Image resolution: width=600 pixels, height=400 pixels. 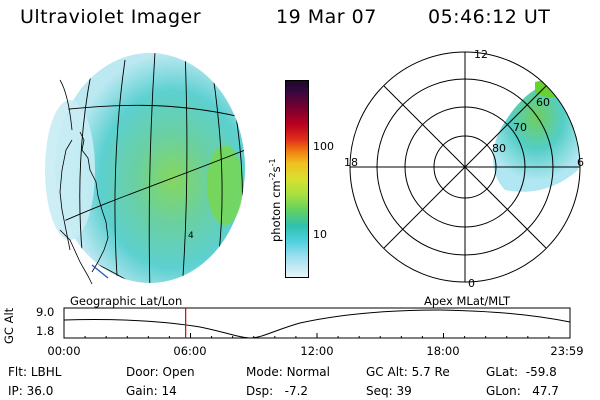 What do you see at coordinates (499, 148) in the screenshot?
I see `lat-80-label: 80` at bounding box center [499, 148].